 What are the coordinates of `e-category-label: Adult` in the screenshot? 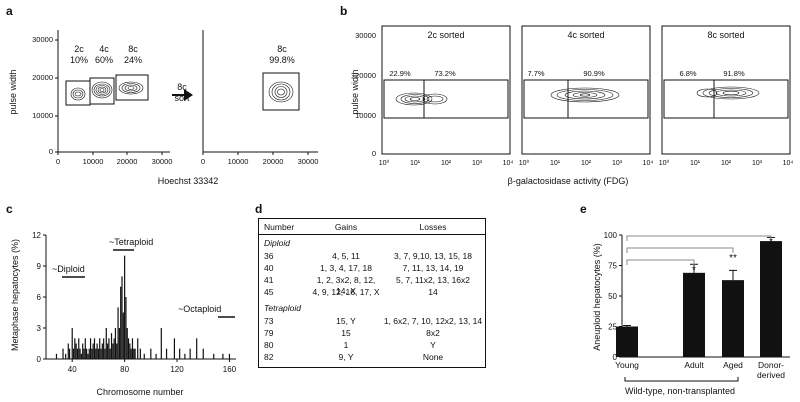 It's located at (694, 365).